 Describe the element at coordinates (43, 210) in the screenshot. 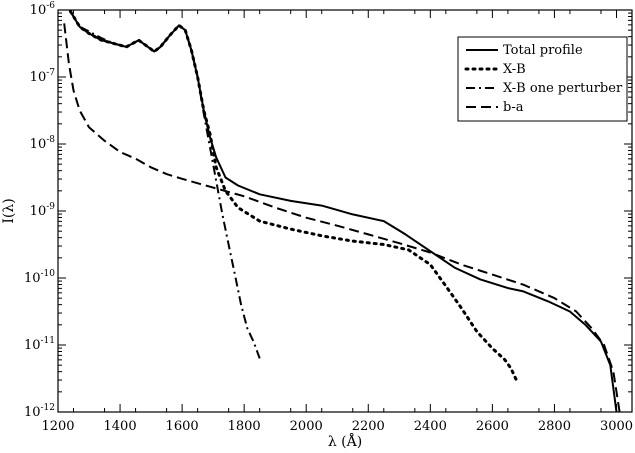

I see `y-tick-label: 10⁻⁹` at that location.